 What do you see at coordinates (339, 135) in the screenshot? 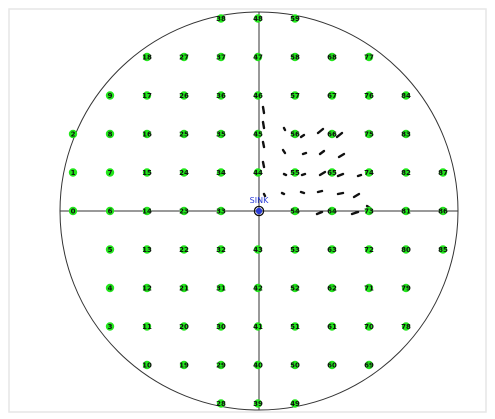
I see `route-dash` at bounding box center [339, 135].